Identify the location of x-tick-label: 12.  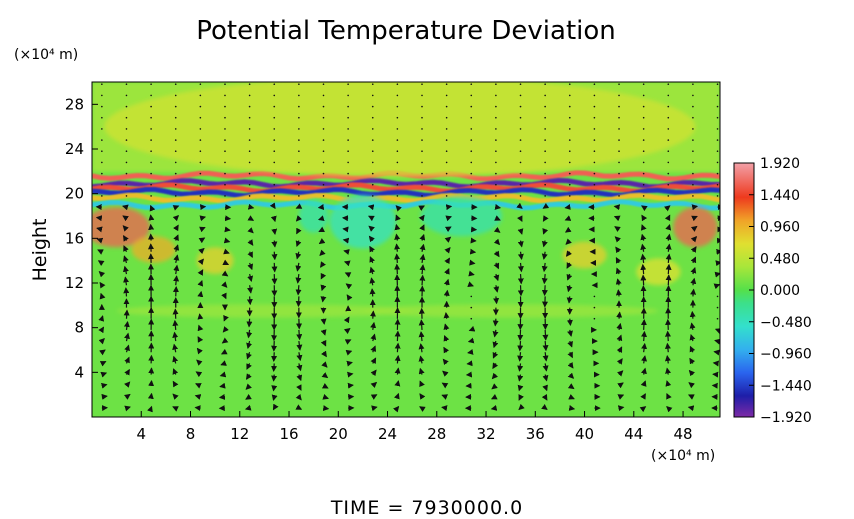
(239, 434).